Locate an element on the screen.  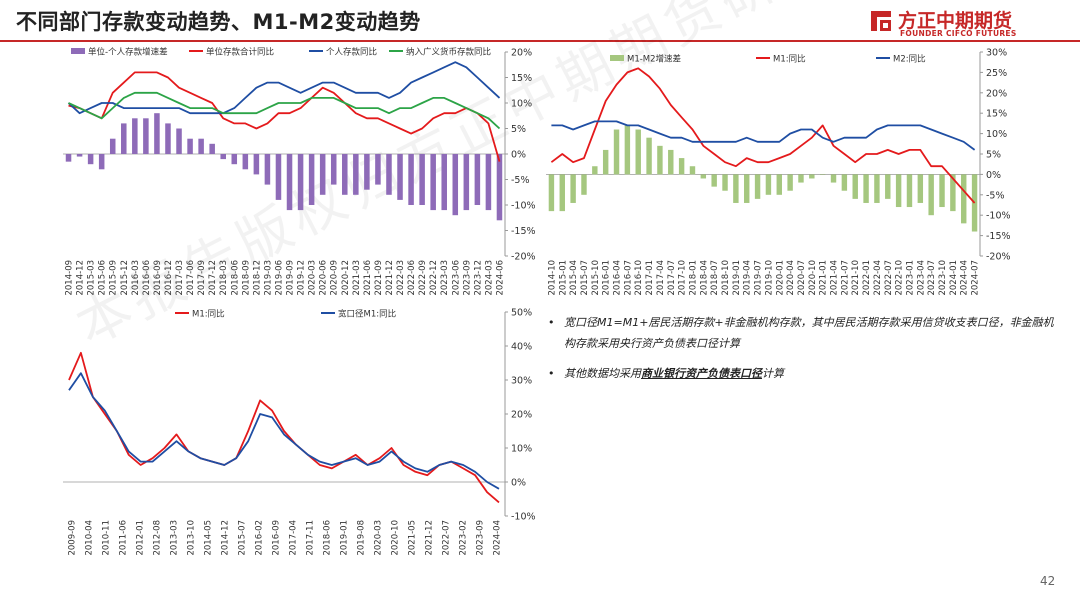
x-tick-label: 2012-01 is located at coordinates (141, 538).